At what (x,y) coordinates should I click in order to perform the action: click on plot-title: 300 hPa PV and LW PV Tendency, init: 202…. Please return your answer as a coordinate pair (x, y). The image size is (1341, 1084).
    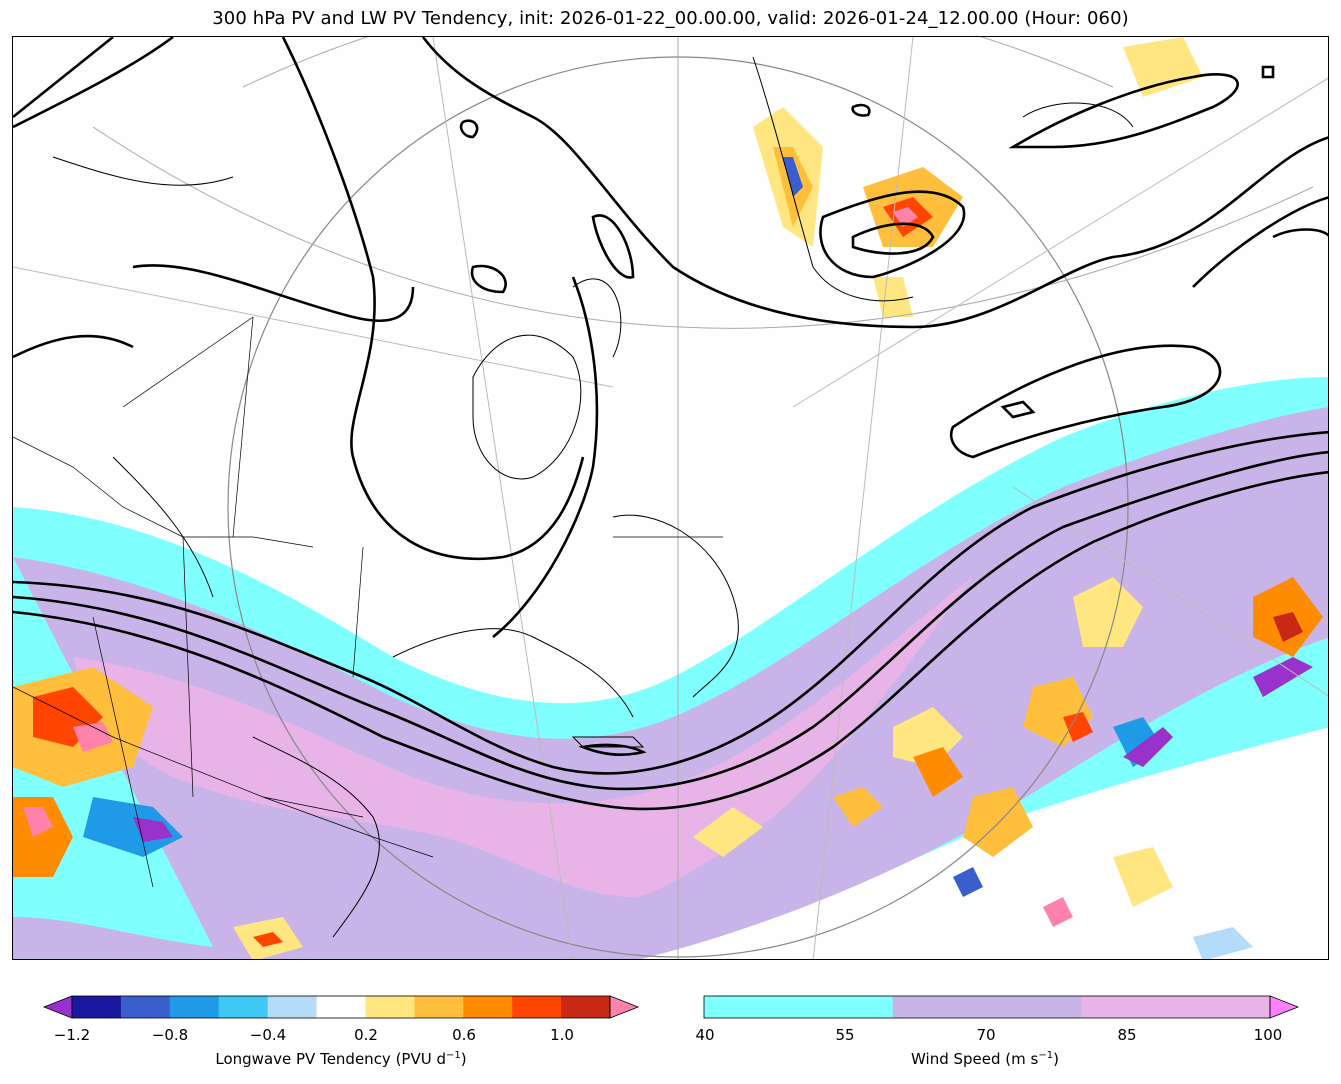
    Looking at the image, I should click on (670, 18).